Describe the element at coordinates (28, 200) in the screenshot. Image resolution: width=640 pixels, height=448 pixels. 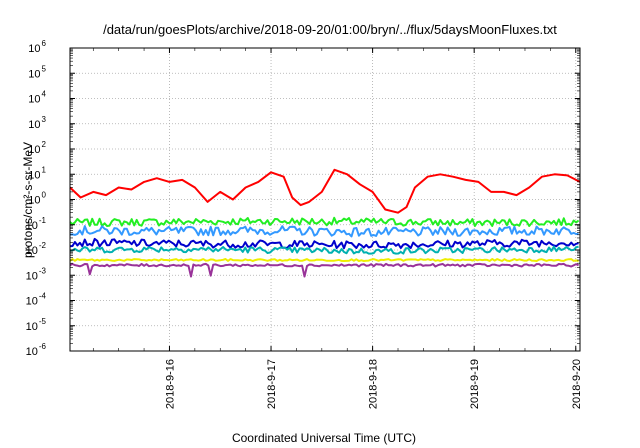
I see `y-axis-label: protons/cm²-s-sr-MeV` at that location.